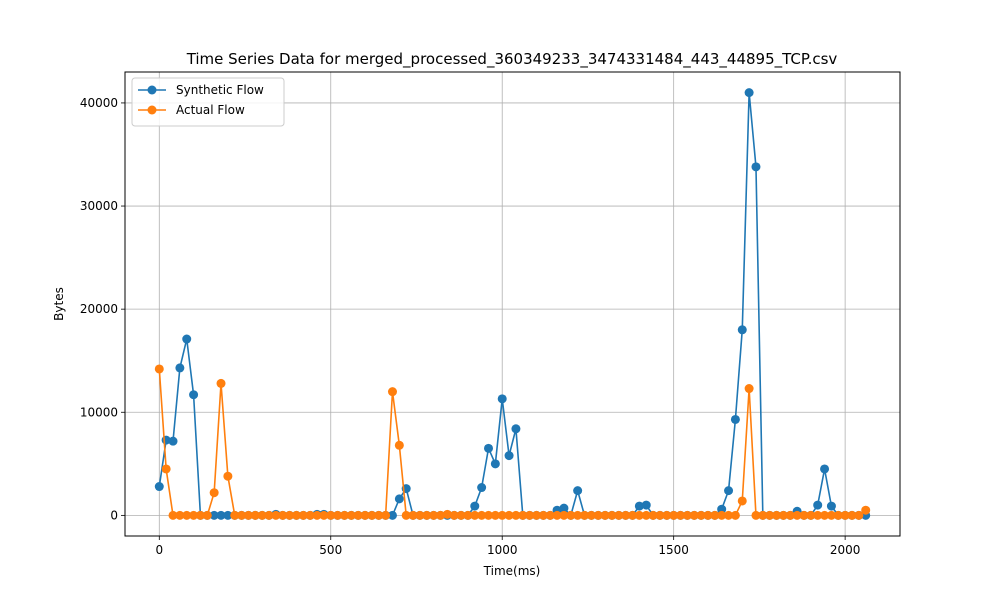  Describe the element at coordinates (99, 103) in the screenshot. I see `y-tick-label: 40000` at that location.